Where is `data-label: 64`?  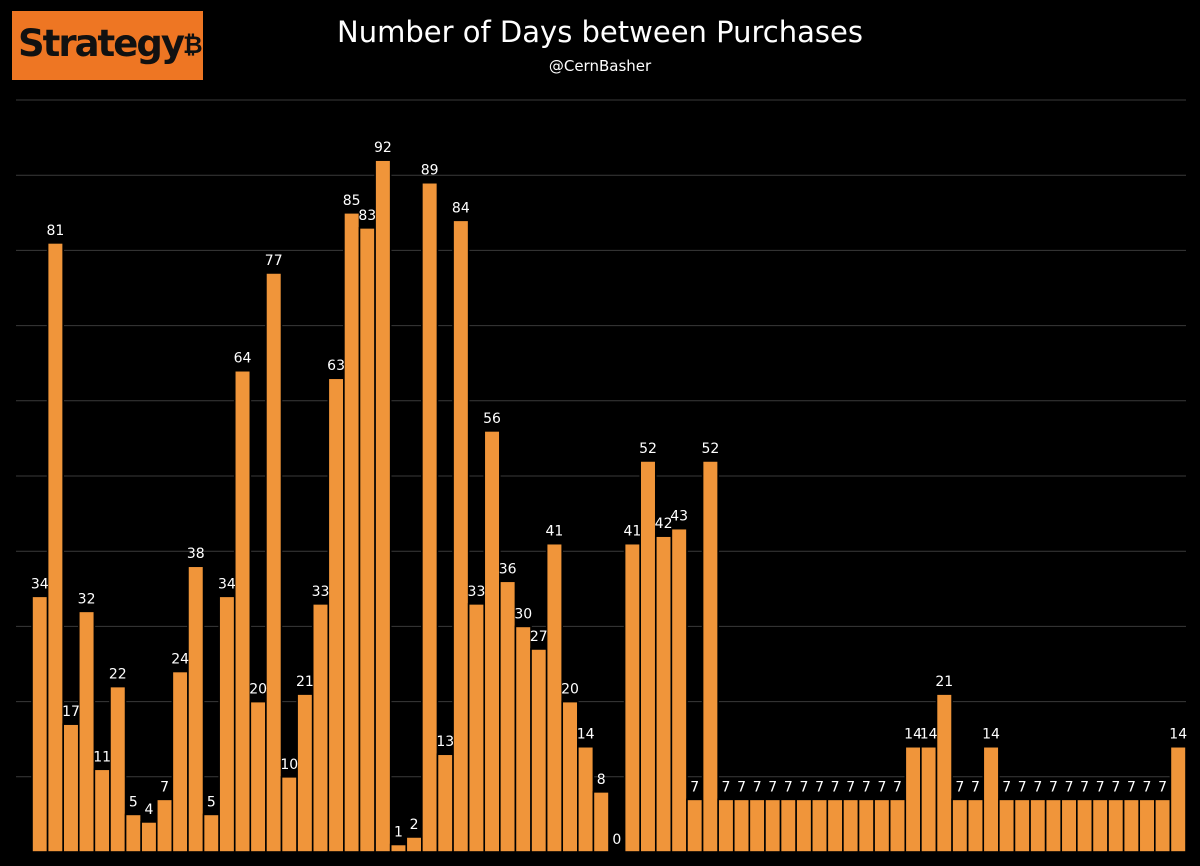 data-label: 64 is located at coordinates (243, 359).